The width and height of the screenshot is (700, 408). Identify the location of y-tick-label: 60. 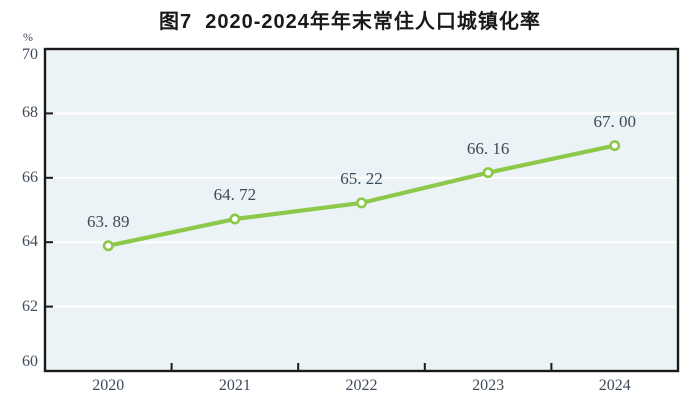
(30, 361).